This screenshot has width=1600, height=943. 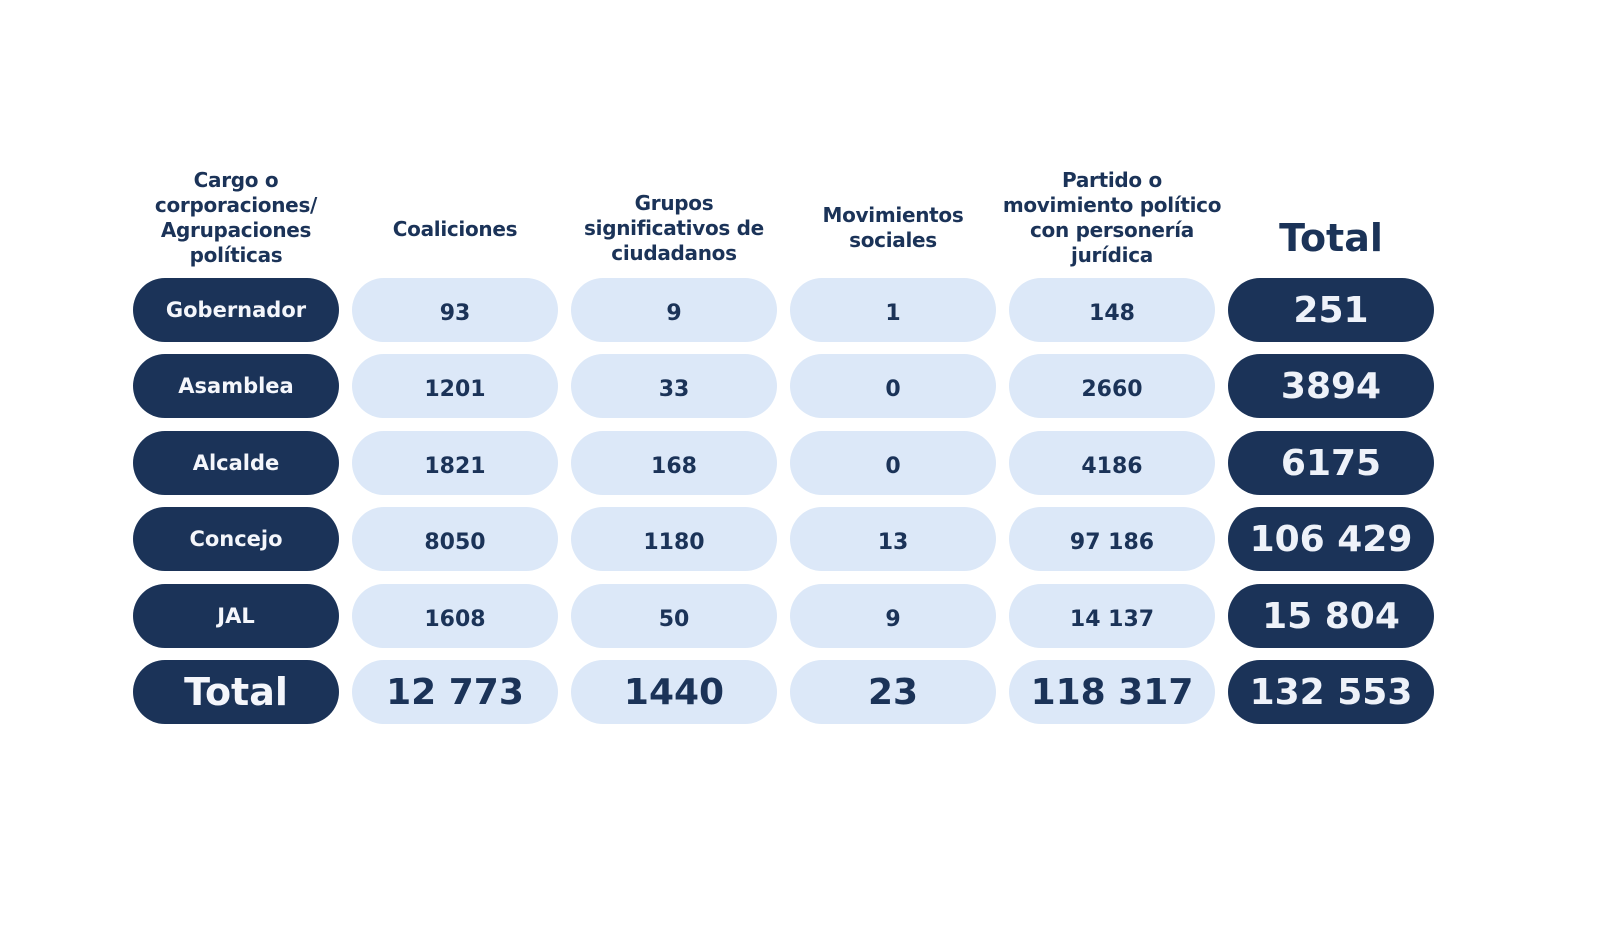 I want to click on header-total: Total, so click(x=1331, y=238).